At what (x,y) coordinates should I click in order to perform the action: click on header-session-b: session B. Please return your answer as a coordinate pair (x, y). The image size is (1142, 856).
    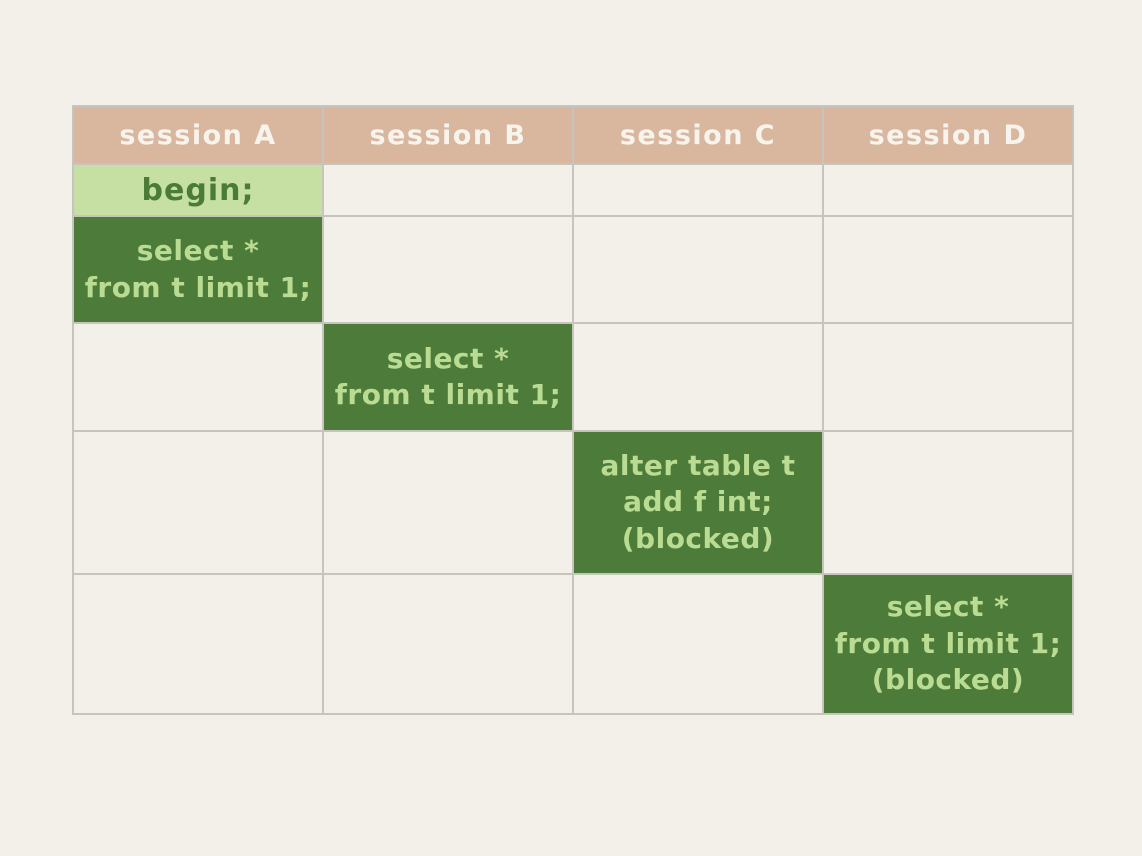
    Looking at the image, I should click on (448, 135).